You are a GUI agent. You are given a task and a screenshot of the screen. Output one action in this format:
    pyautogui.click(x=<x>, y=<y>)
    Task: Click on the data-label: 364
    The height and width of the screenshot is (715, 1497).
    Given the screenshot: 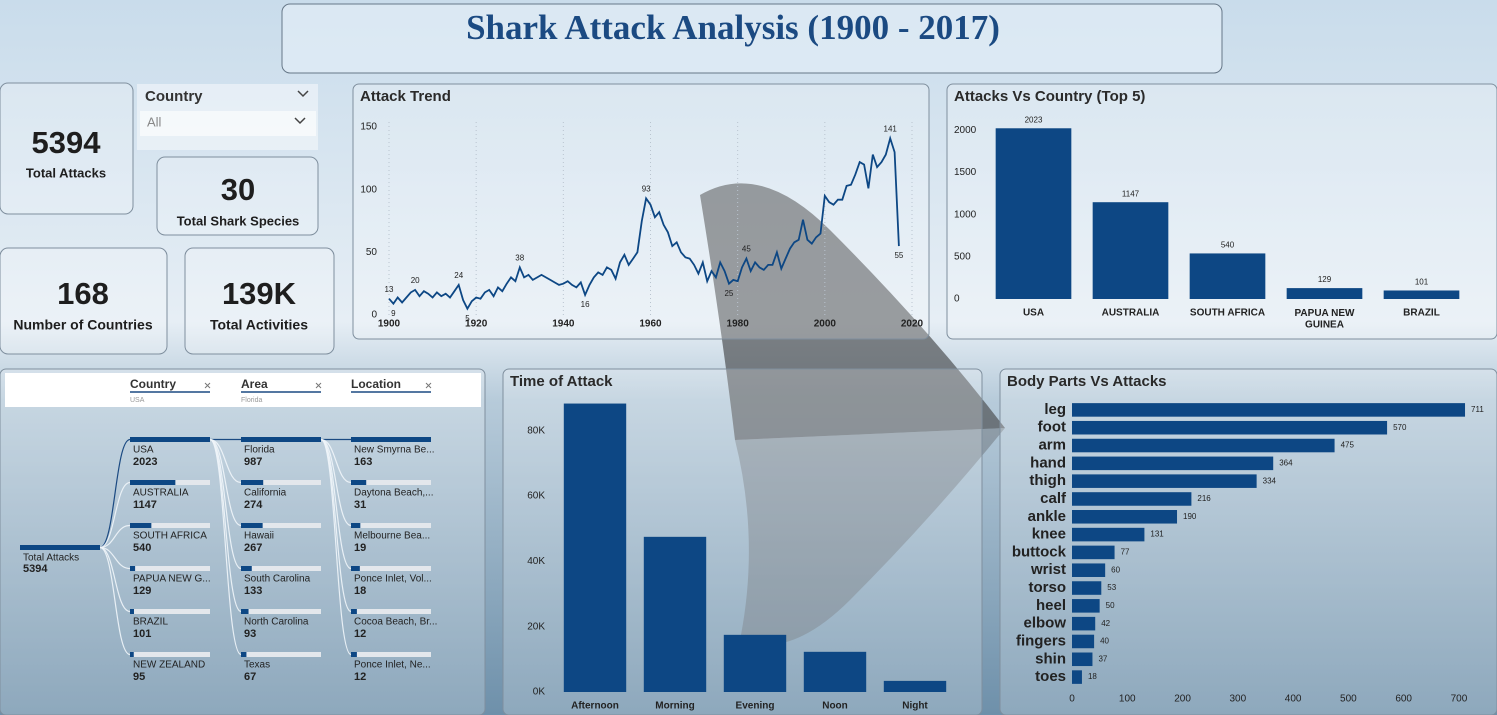 What is the action you would take?
    pyautogui.click(x=1286, y=462)
    